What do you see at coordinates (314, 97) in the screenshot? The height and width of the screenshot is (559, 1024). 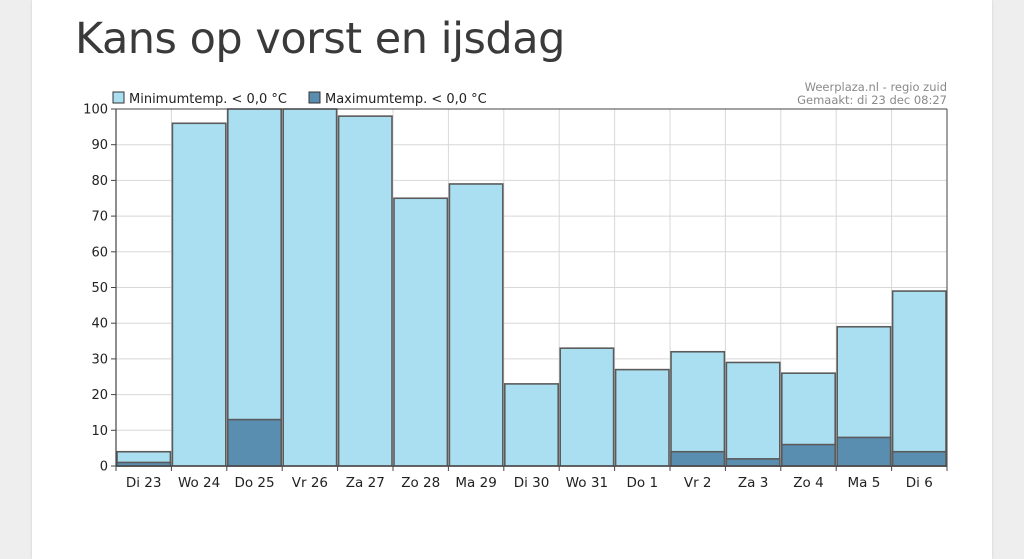 I see `legend-swatch-max` at bounding box center [314, 97].